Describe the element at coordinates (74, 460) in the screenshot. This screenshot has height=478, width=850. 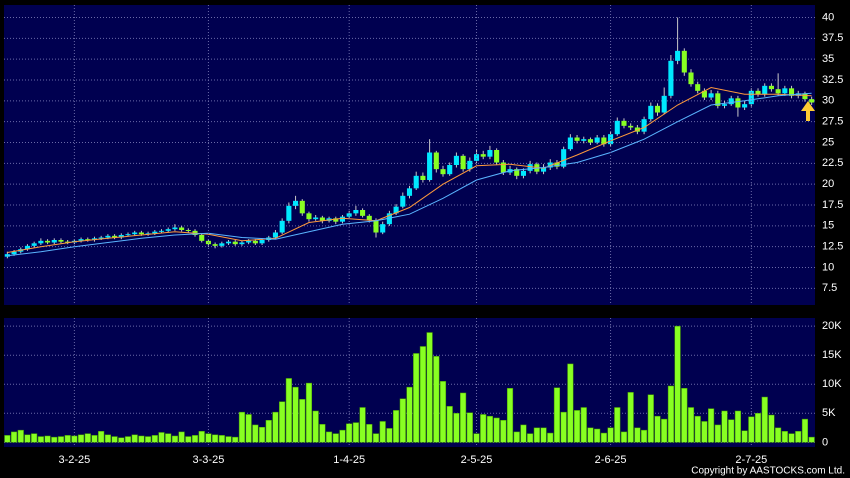
I see `x-tick-label: 3-2-25` at that location.